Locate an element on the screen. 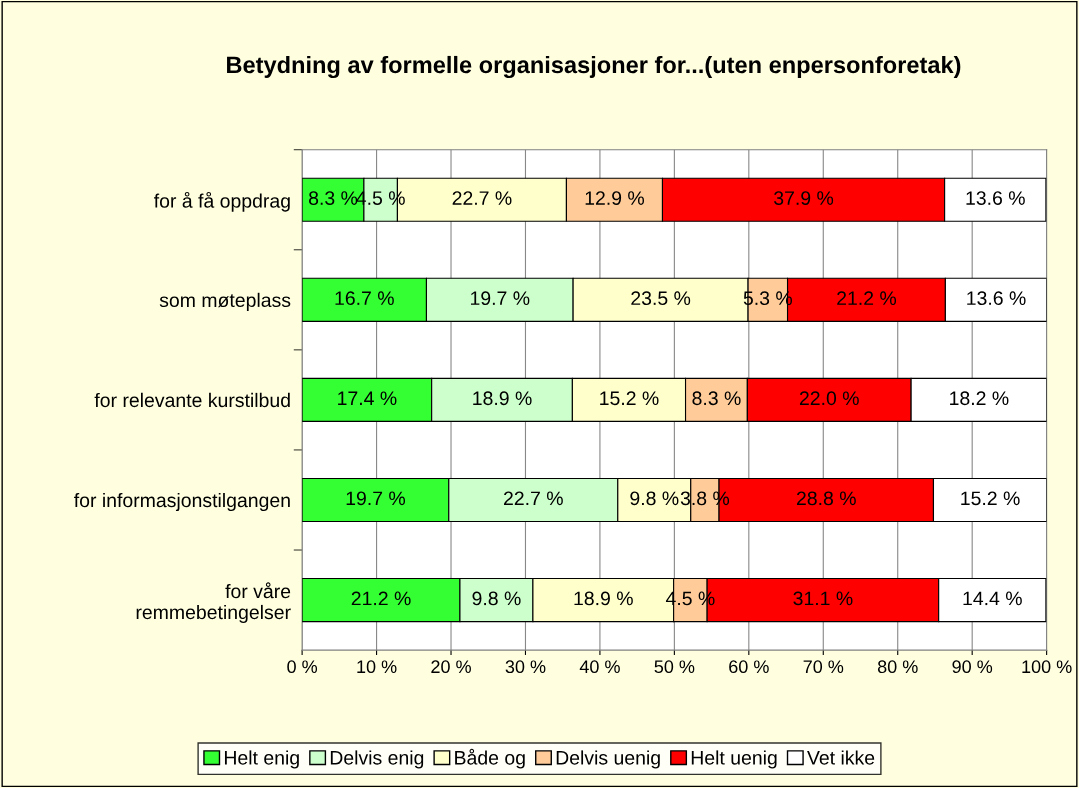  x-tick-label: 60 % is located at coordinates (749, 667).